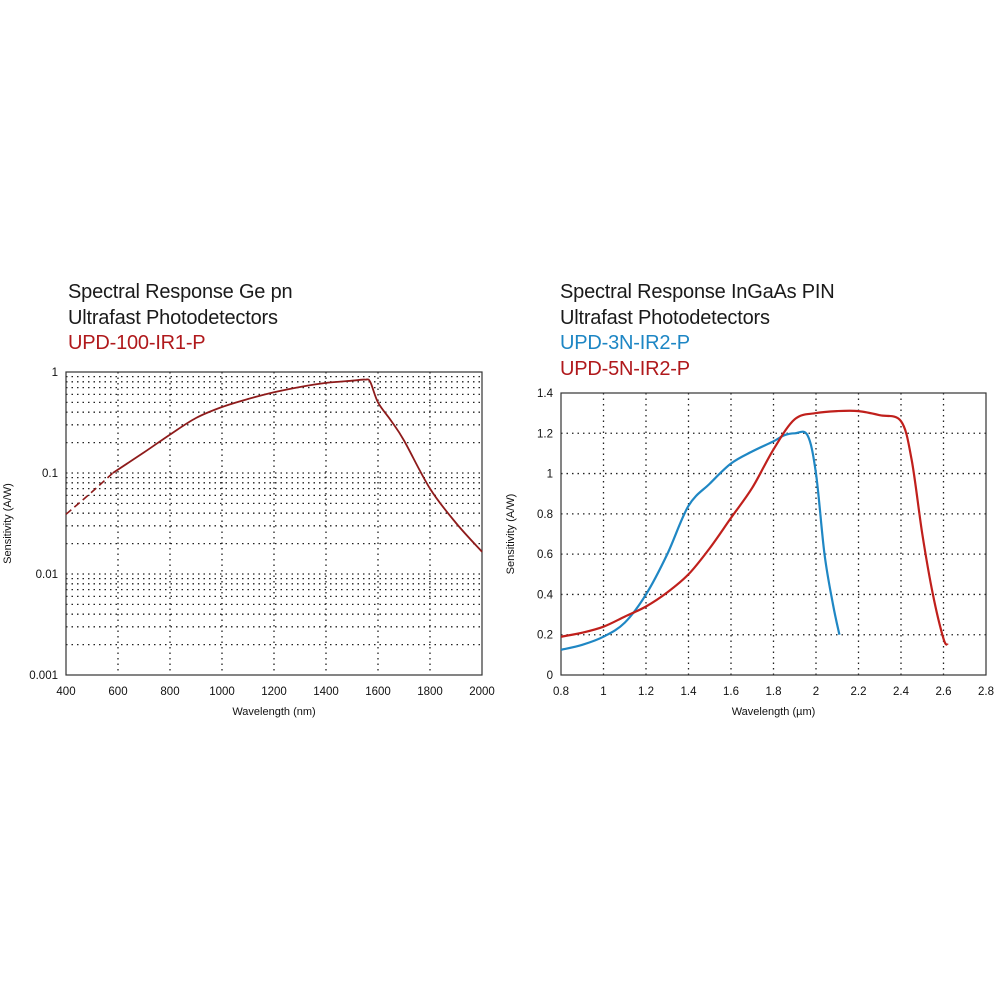  Describe the element at coordinates (545, 434) in the screenshot. I see `y-tick-label: 1.2` at that location.